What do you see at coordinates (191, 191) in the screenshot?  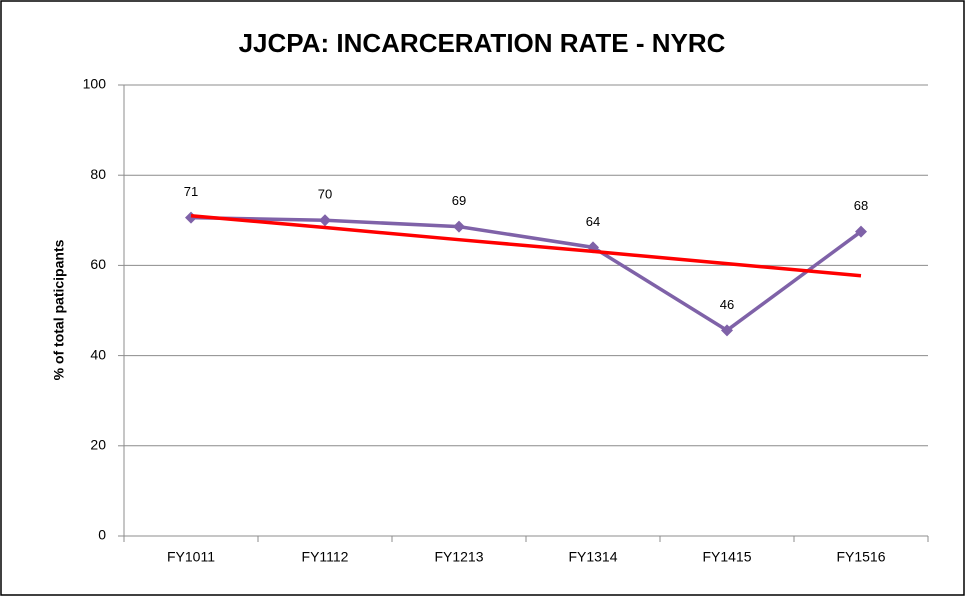 I see `data-label: 71` at bounding box center [191, 191].